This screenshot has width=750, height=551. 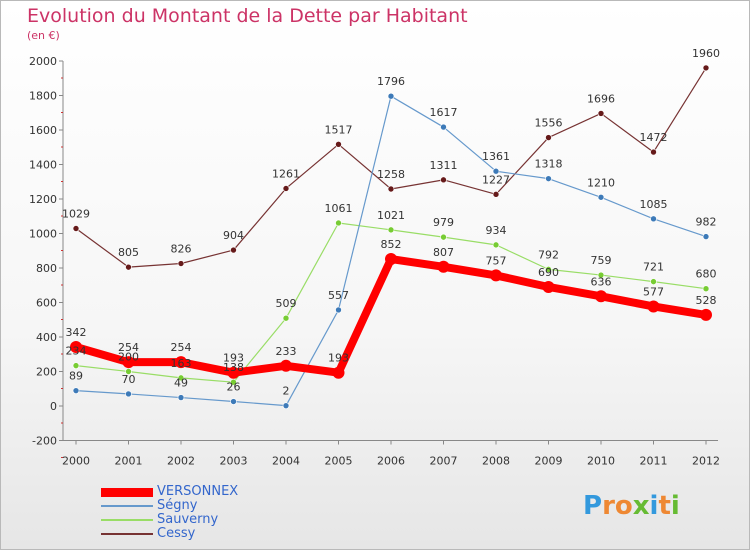 What do you see at coordinates (623, 506) in the screenshot?
I see `logo-letter: o` at bounding box center [623, 506].